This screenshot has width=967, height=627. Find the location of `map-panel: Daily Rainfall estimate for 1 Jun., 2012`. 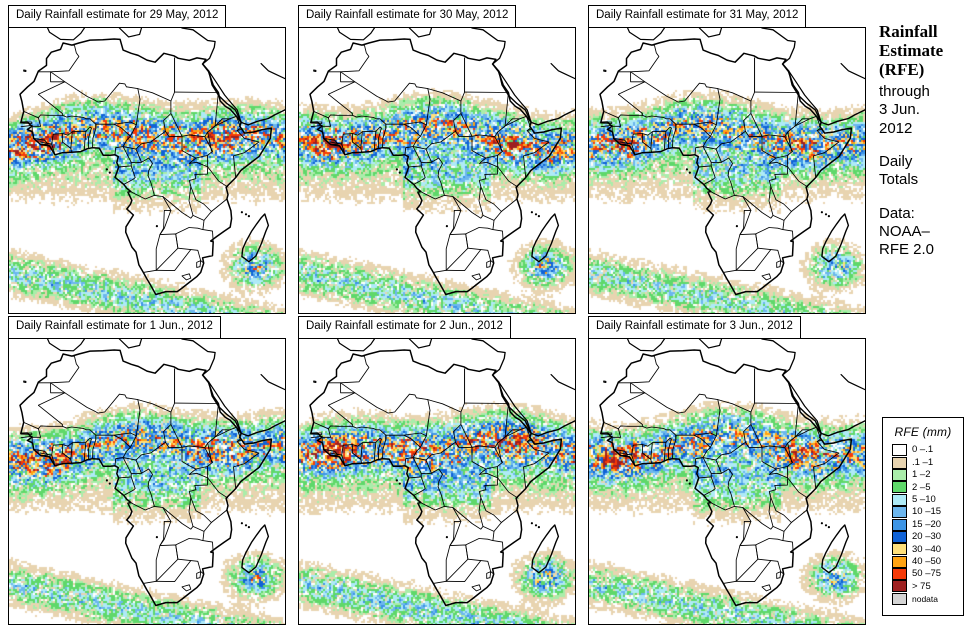

map-panel: Daily Rainfall estimate for 1 Jun., 2012 is located at coordinates (147, 471).